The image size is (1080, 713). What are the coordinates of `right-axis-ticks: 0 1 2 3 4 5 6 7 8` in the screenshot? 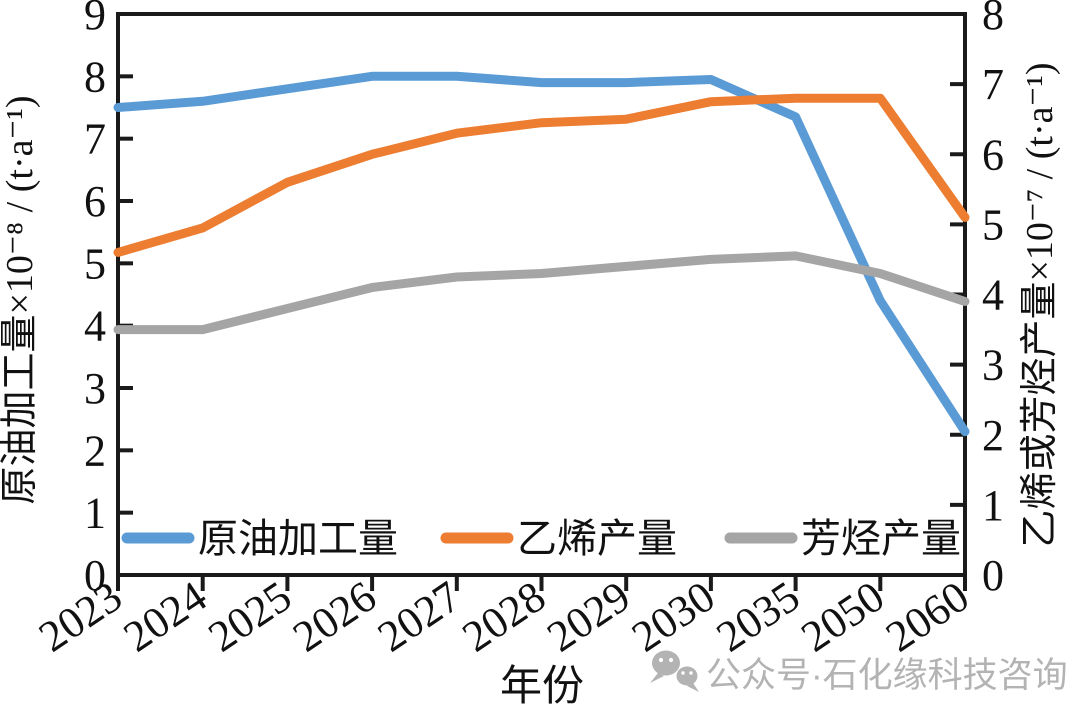 It's located at (977, 300).